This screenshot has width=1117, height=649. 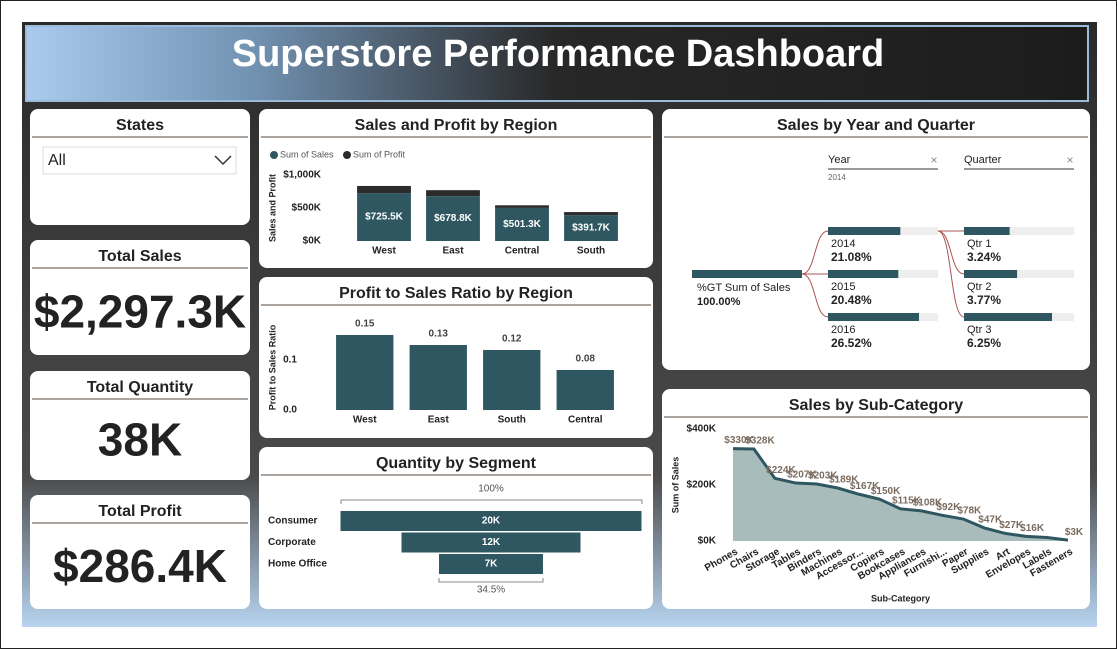 I want to click on data-label: $115K, so click(x=907, y=500).